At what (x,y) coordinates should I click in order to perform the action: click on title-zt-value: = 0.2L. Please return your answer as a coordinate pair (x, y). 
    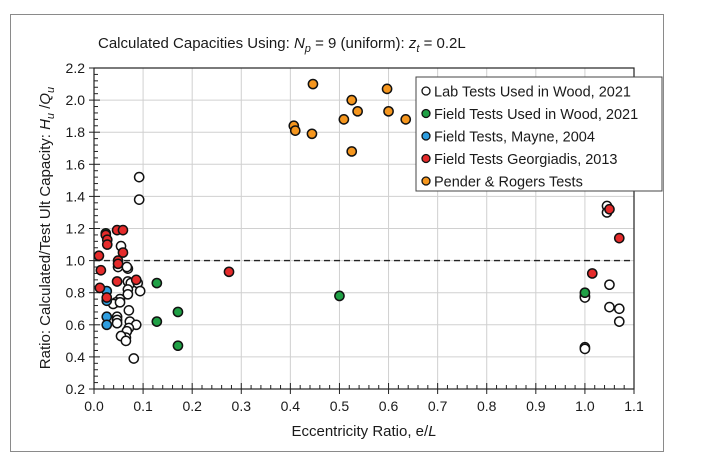
    Looking at the image, I should click on (442, 43).